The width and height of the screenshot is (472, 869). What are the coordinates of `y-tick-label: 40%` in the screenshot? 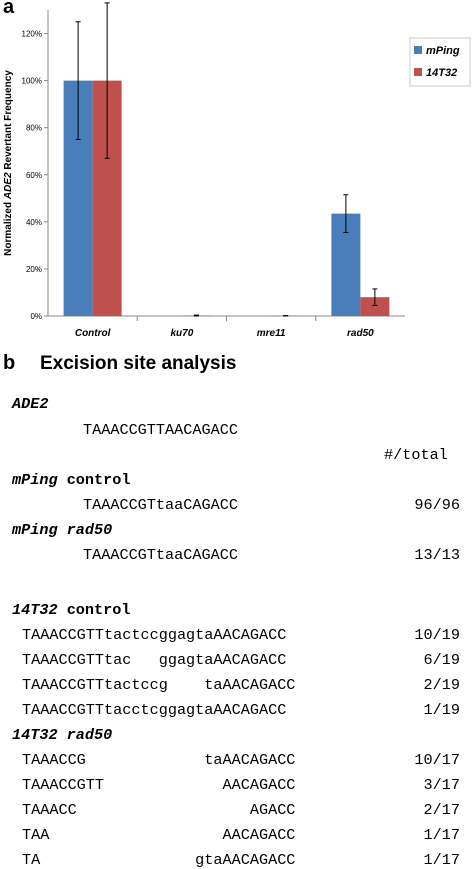 It's located at (34, 222).